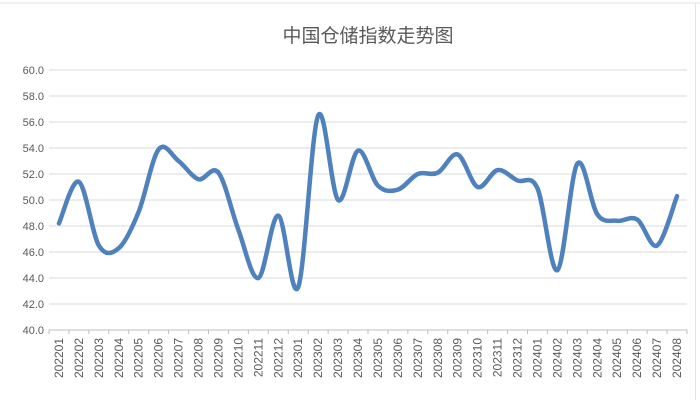  Describe the element at coordinates (577, 358) in the screenshot. I see `x-tick-label: 202403` at that location.